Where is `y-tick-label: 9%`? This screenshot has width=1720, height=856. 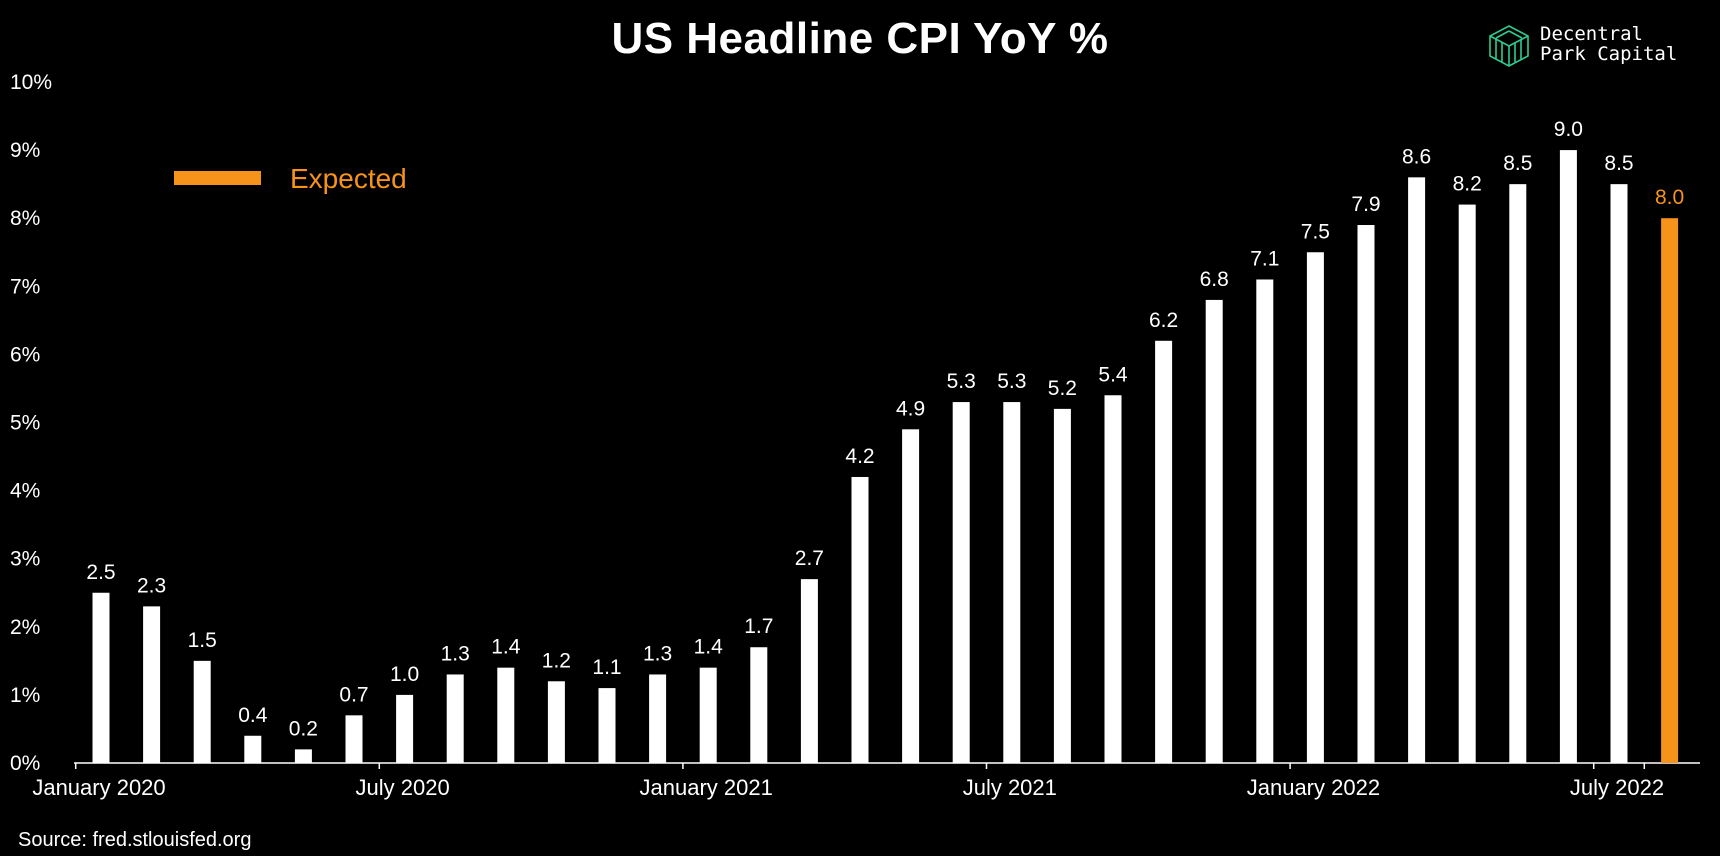 y-tick-label: 9% is located at coordinates (25, 150).